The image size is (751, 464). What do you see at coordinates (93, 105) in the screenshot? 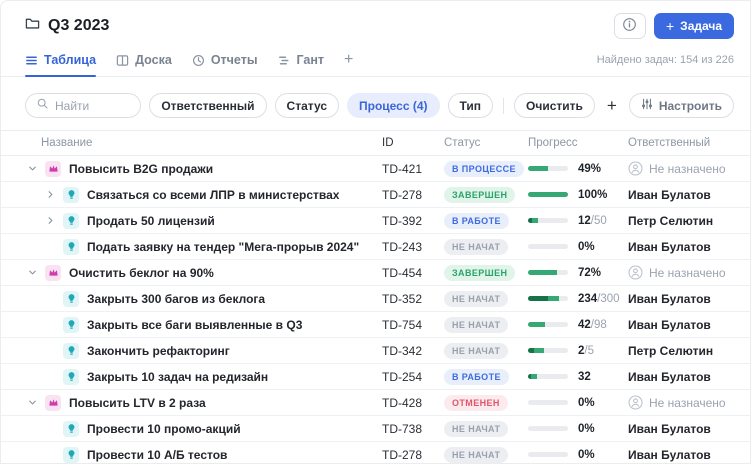
I see `search-input` at bounding box center [93, 105].